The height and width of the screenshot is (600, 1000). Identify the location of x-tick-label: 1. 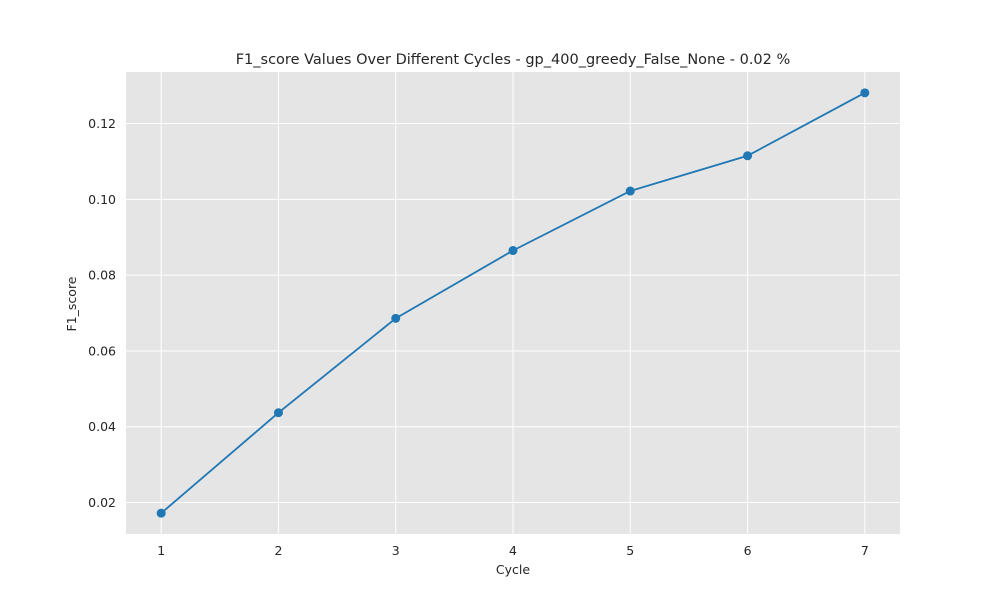
(161, 550).